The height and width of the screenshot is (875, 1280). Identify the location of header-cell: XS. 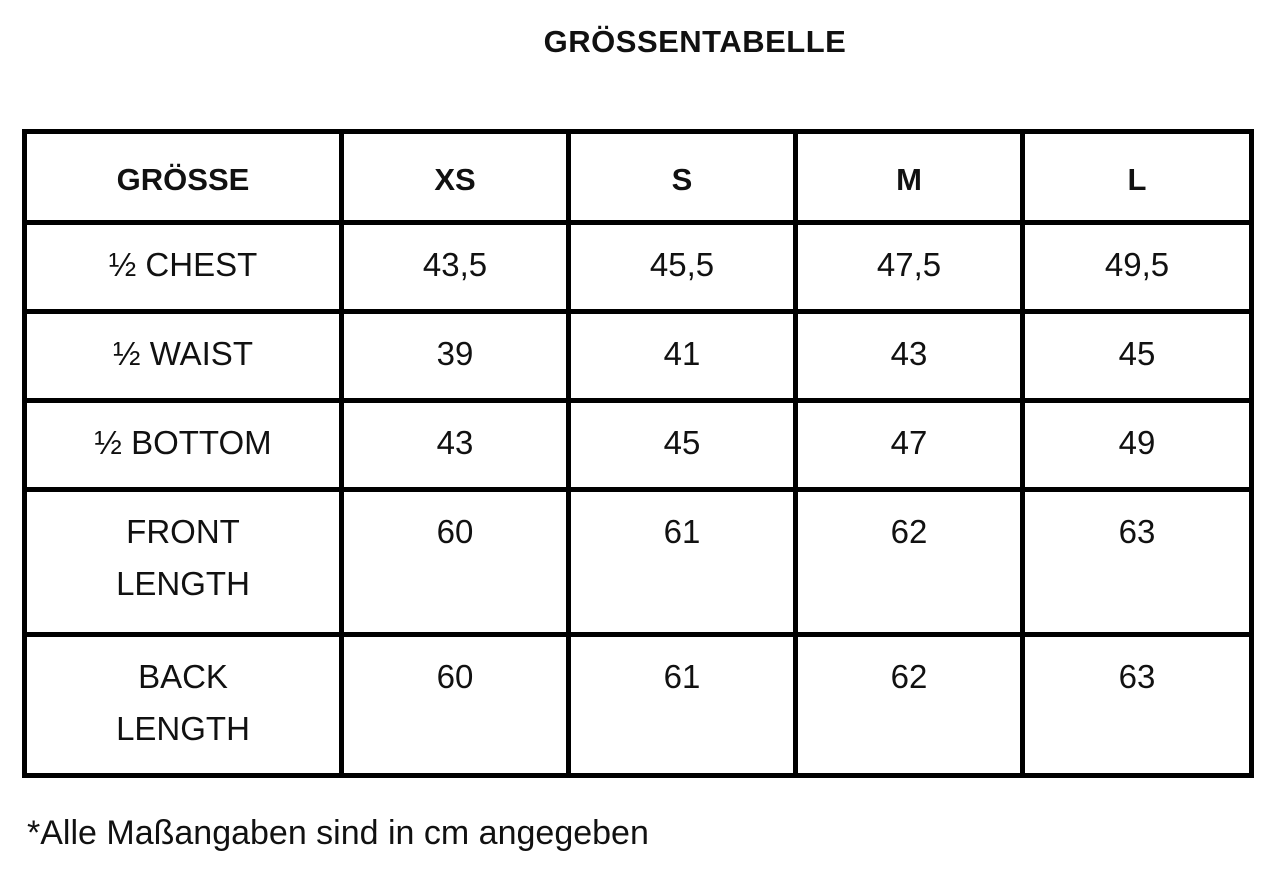
(455, 177).